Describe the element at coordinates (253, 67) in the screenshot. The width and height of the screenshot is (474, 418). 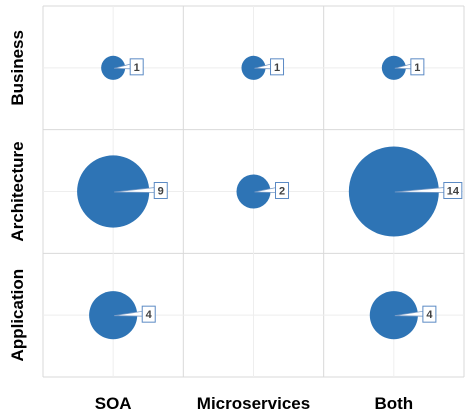
I see `bubble-microservices-business` at that location.